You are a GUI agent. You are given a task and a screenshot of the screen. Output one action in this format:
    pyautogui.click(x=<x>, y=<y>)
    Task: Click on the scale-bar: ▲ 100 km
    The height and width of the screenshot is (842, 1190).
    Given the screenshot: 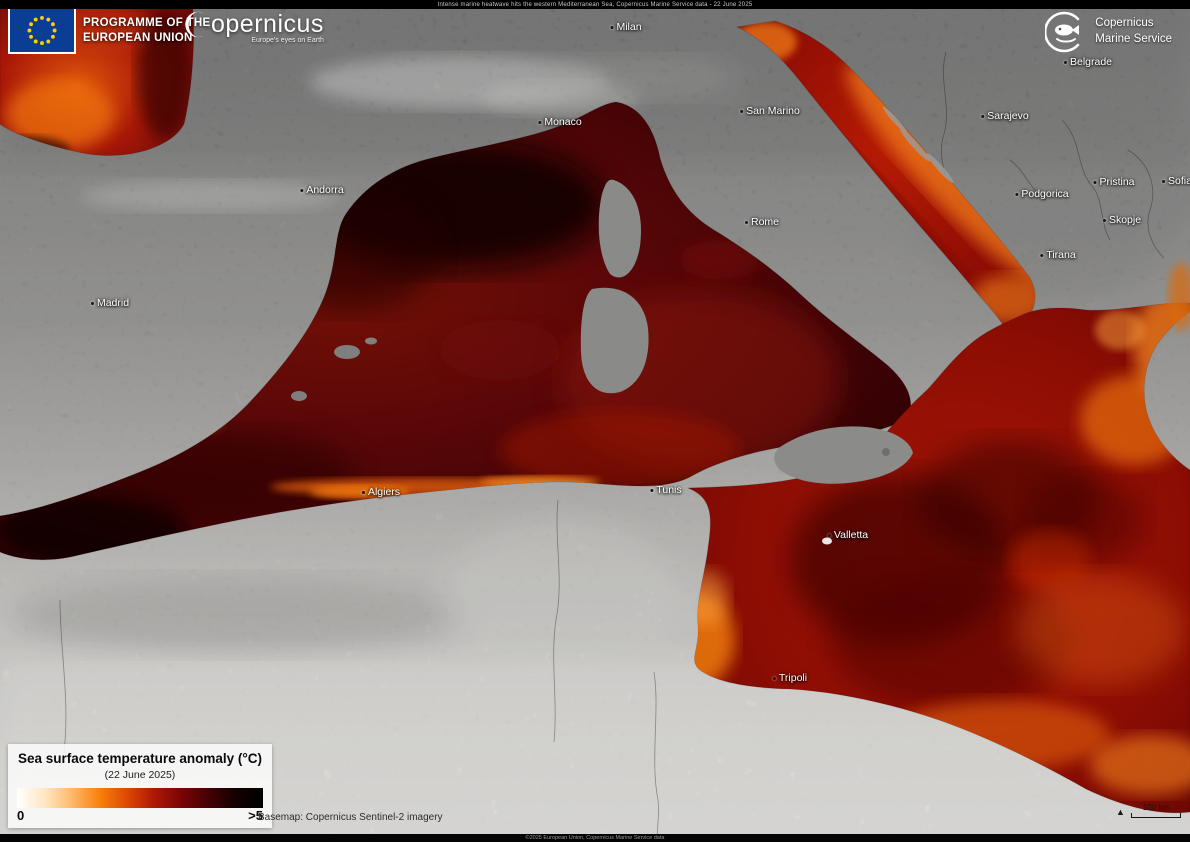 What is the action you would take?
    pyautogui.click(x=1148, y=810)
    